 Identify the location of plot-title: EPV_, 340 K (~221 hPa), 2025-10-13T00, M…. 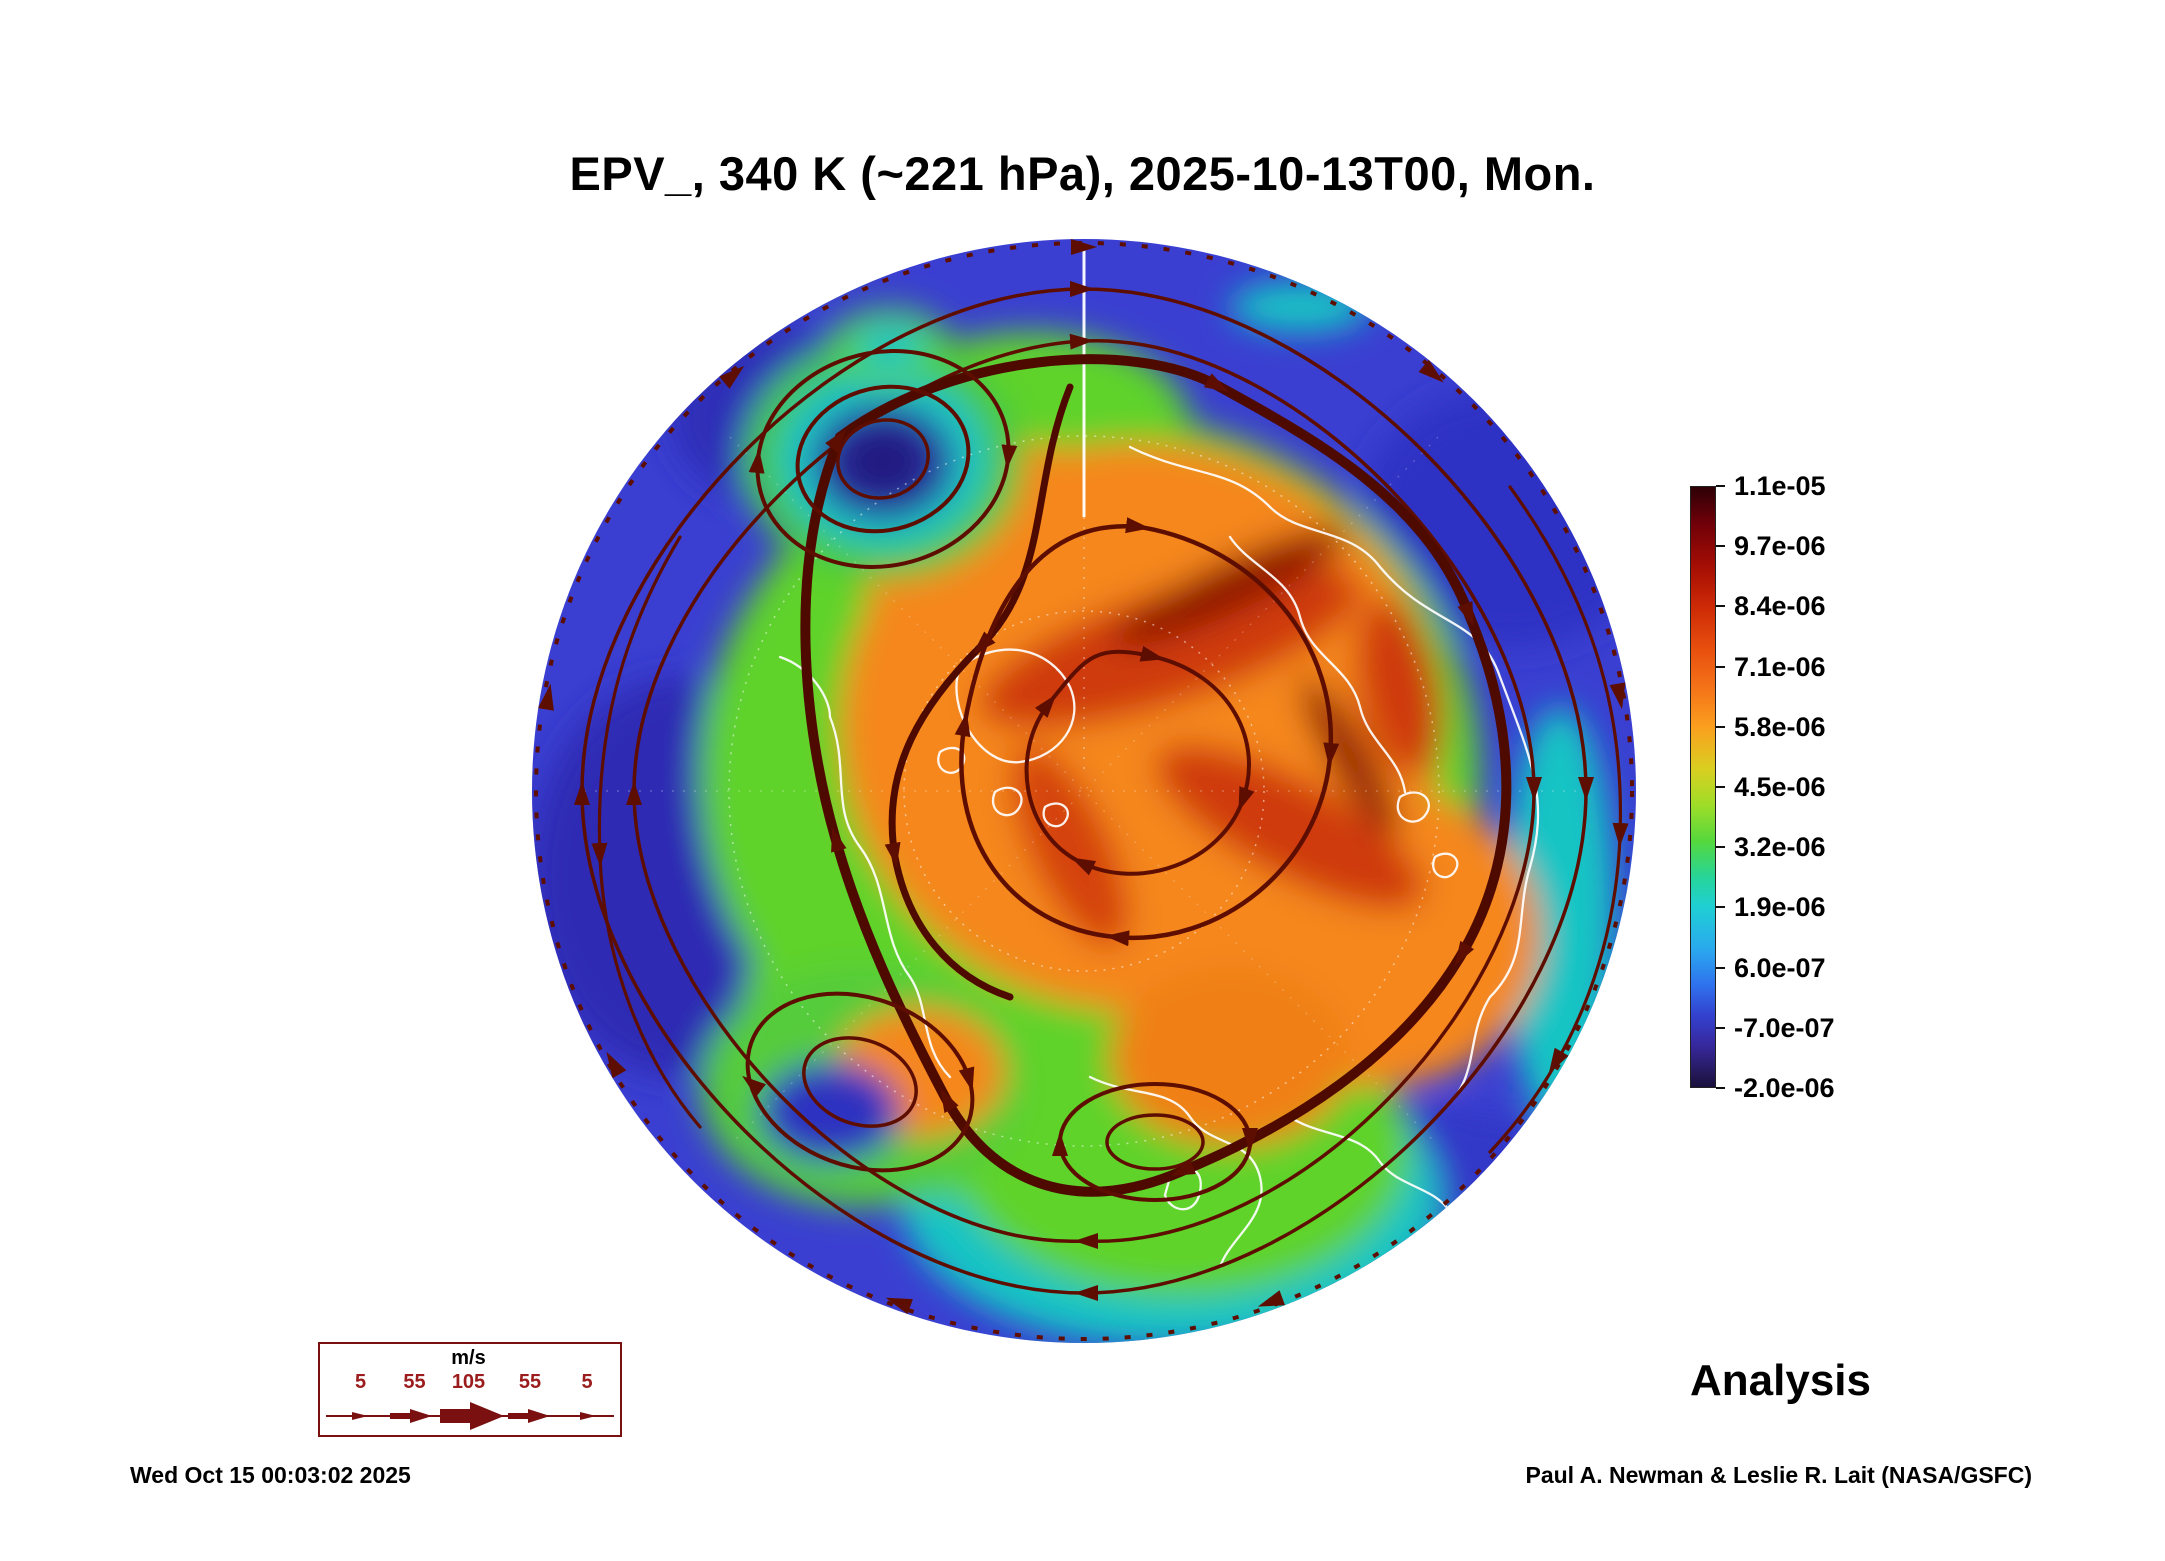
(1082, 173).